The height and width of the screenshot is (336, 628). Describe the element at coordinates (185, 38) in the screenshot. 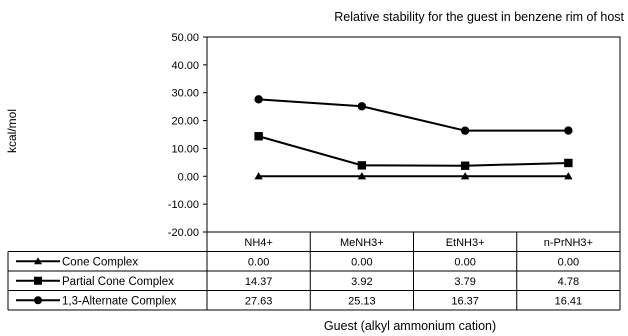

I see `y-tick-label: 50.00` at that location.